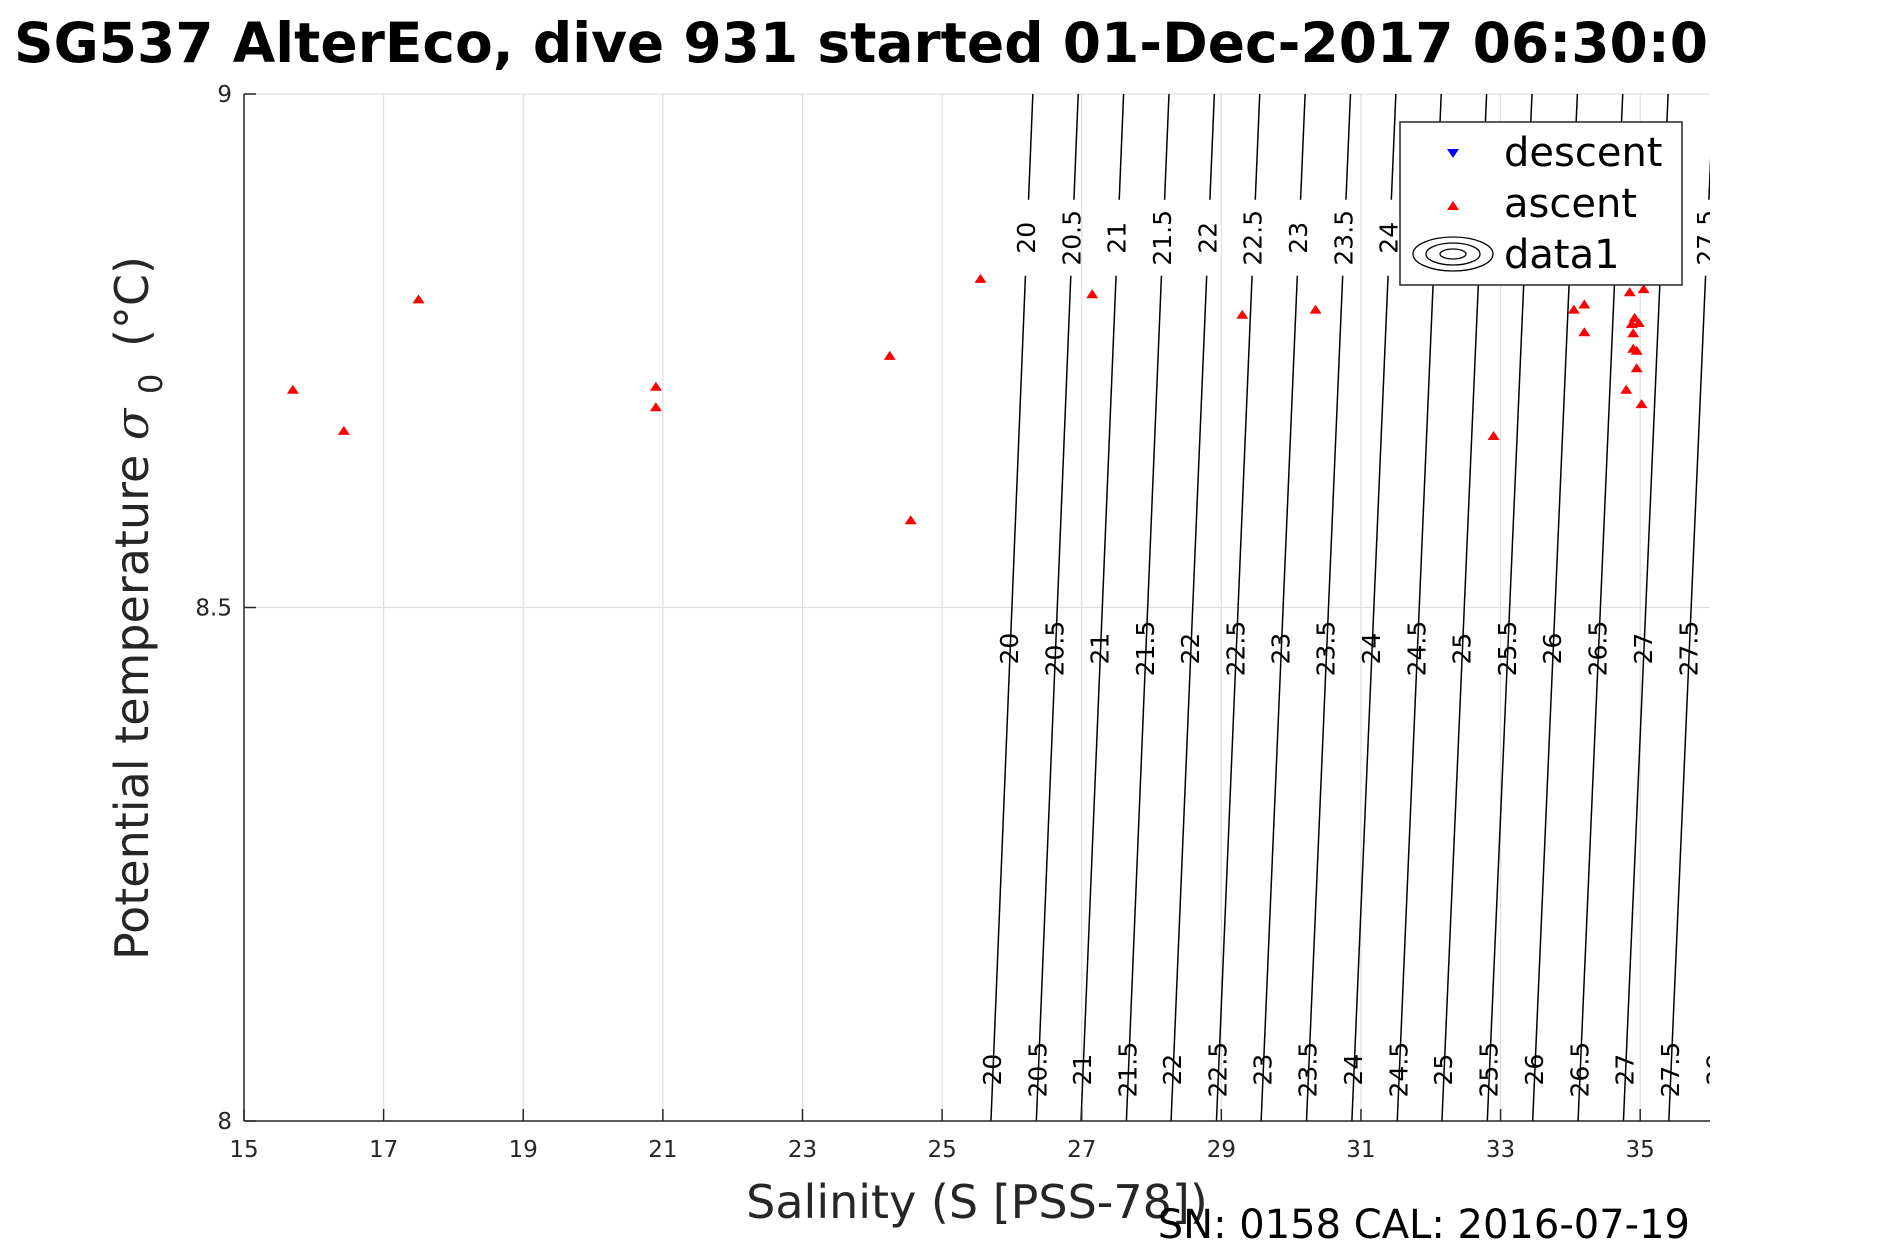 The width and height of the screenshot is (1890, 1260). I want to click on y-tick-label: 9, so click(224, 95).